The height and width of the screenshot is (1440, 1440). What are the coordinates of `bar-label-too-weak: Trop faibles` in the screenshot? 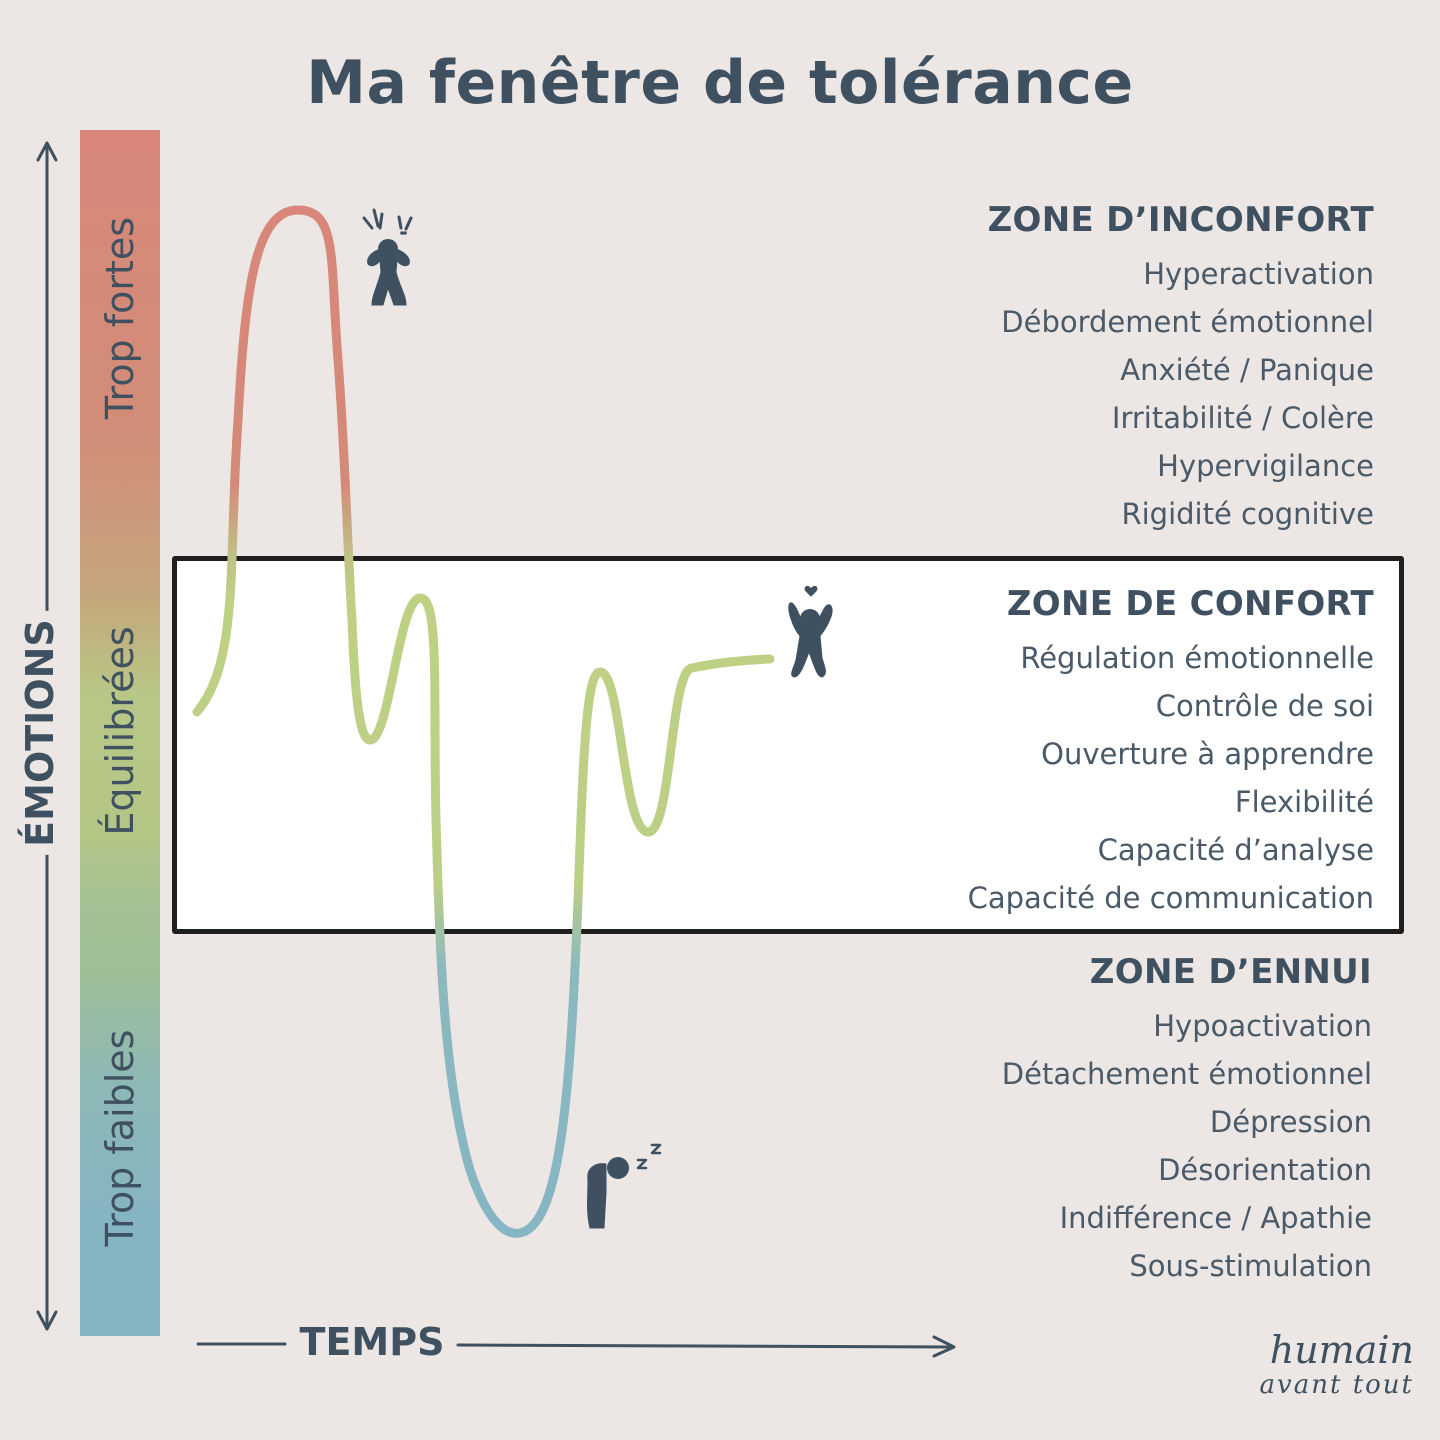 It's located at (120, 1138).